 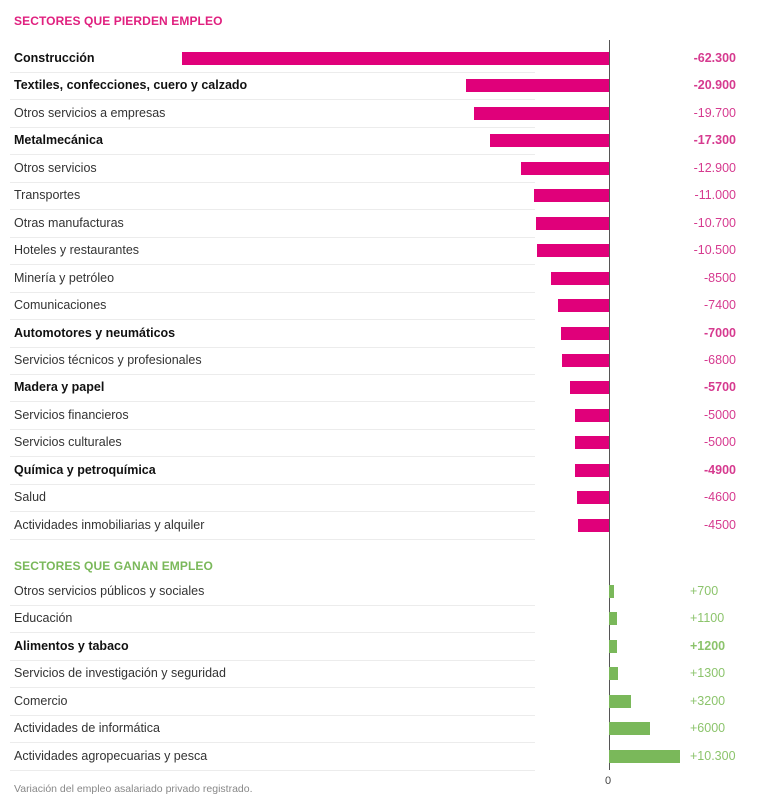 What do you see at coordinates (272, 279) in the screenshot?
I see `chart-row: Minería y petróleo` at bounding box center [272, 279].